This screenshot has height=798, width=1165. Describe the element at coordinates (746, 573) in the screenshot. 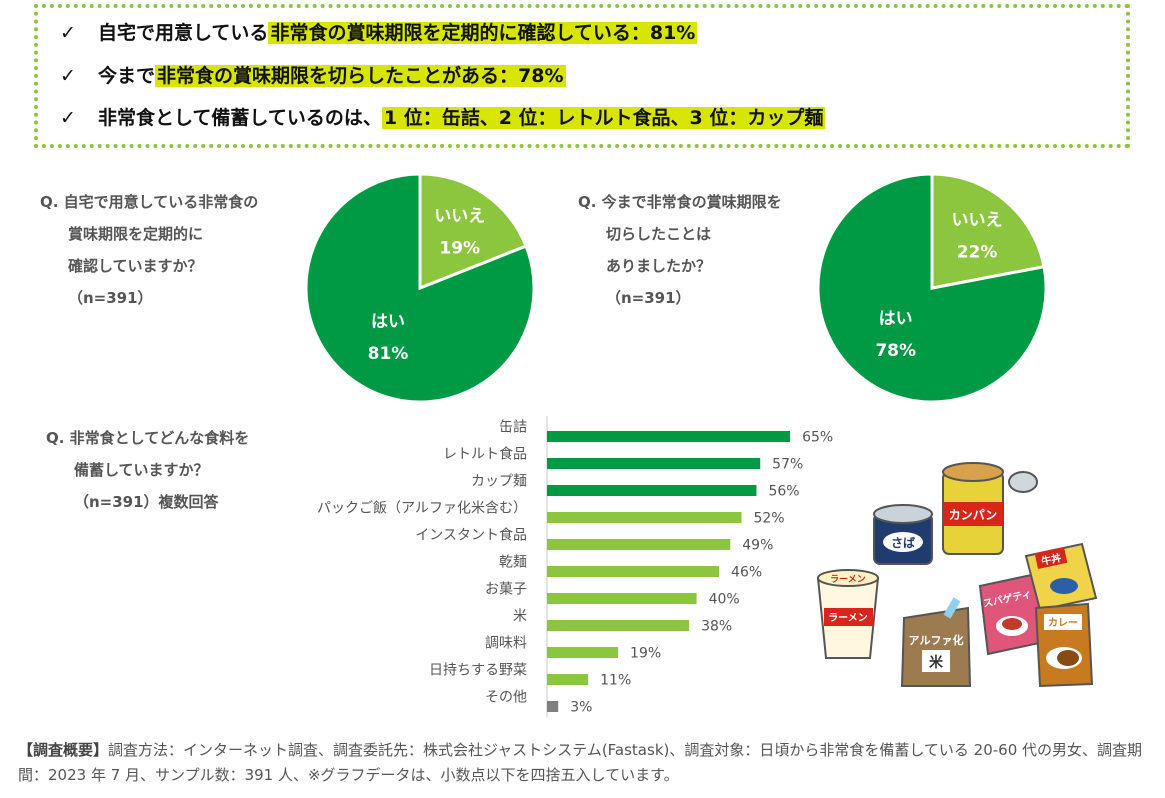

I see `bar-value-label: 46%` at that location.